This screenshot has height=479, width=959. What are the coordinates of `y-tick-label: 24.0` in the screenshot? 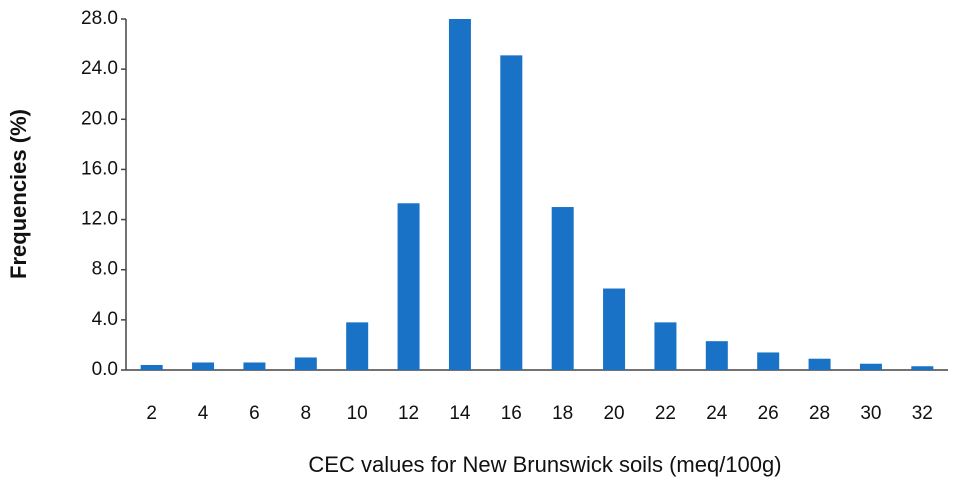 It's located at (99, 68).